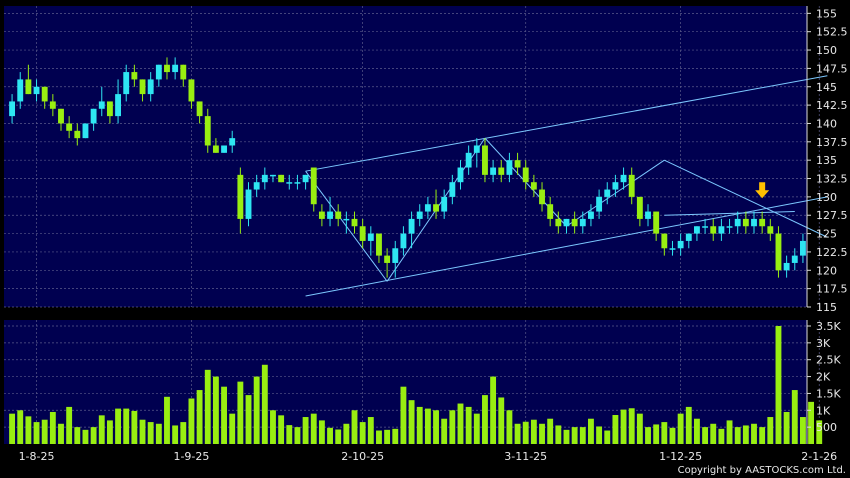  Describe the element at coordinates (826, 234) in the screenshot. I see `price-tick-label: 125` at that location.